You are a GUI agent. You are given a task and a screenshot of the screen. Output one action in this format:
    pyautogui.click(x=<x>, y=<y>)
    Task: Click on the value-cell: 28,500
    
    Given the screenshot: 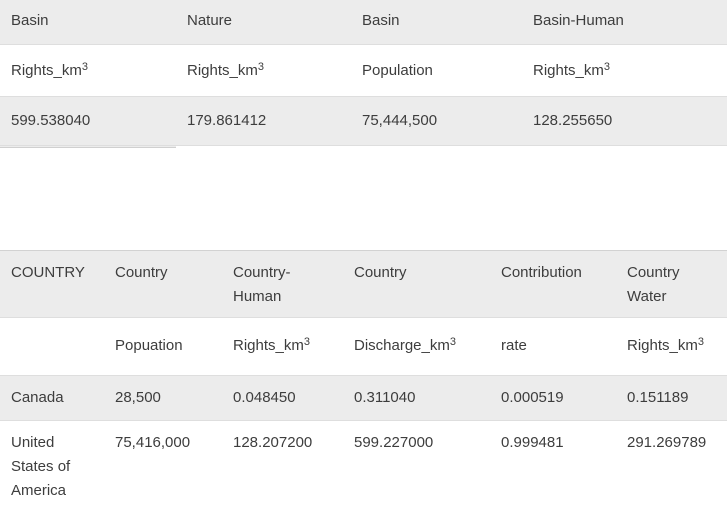 What is the action you would take?
    pyautogui.click(x=163, y=398)
    